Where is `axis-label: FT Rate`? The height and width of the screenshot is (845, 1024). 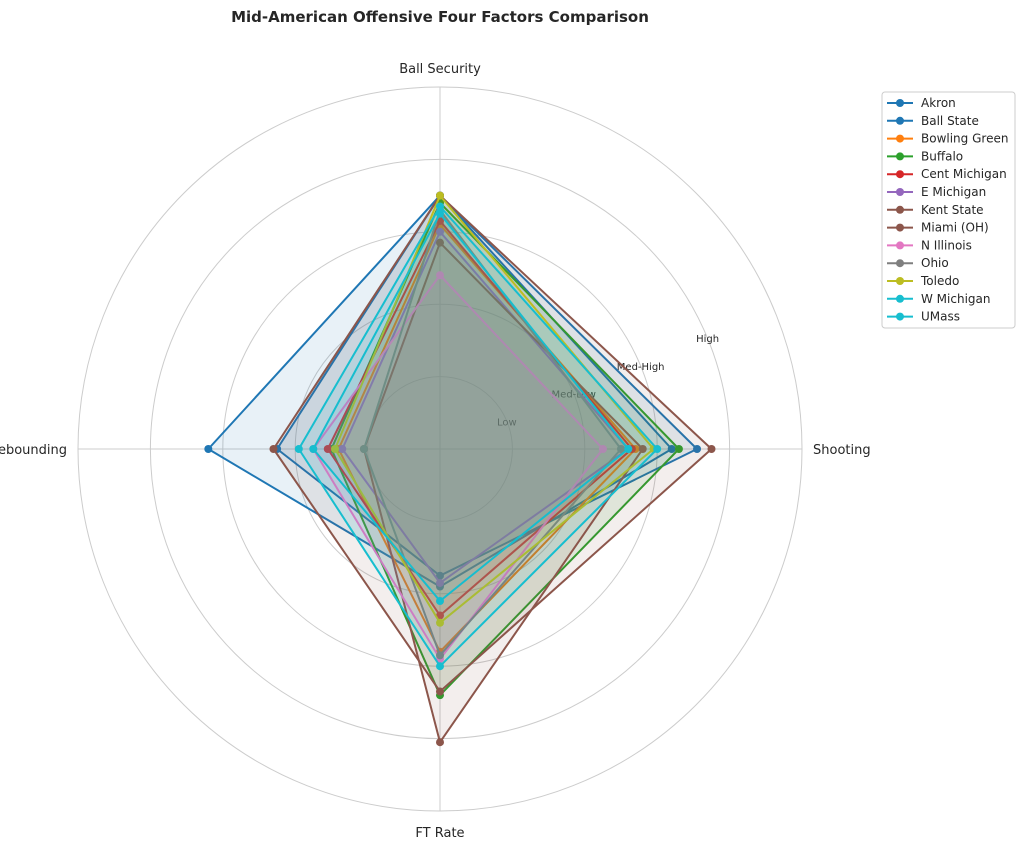 axis-label: FT Rate is located at coordinates (439, 833).